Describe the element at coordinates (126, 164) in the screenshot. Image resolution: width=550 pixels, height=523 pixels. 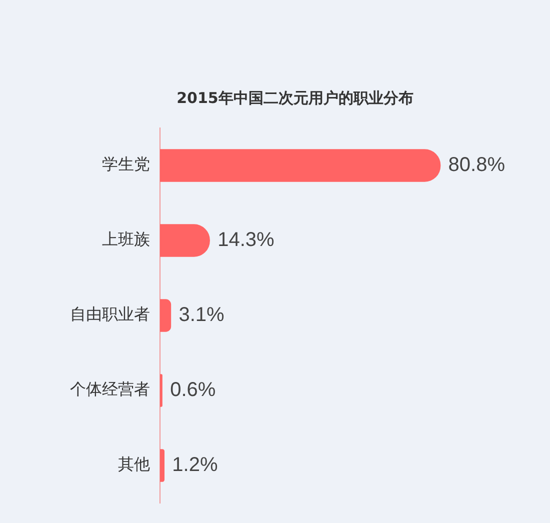
I see `y-tick-label: 学生党` at that location.